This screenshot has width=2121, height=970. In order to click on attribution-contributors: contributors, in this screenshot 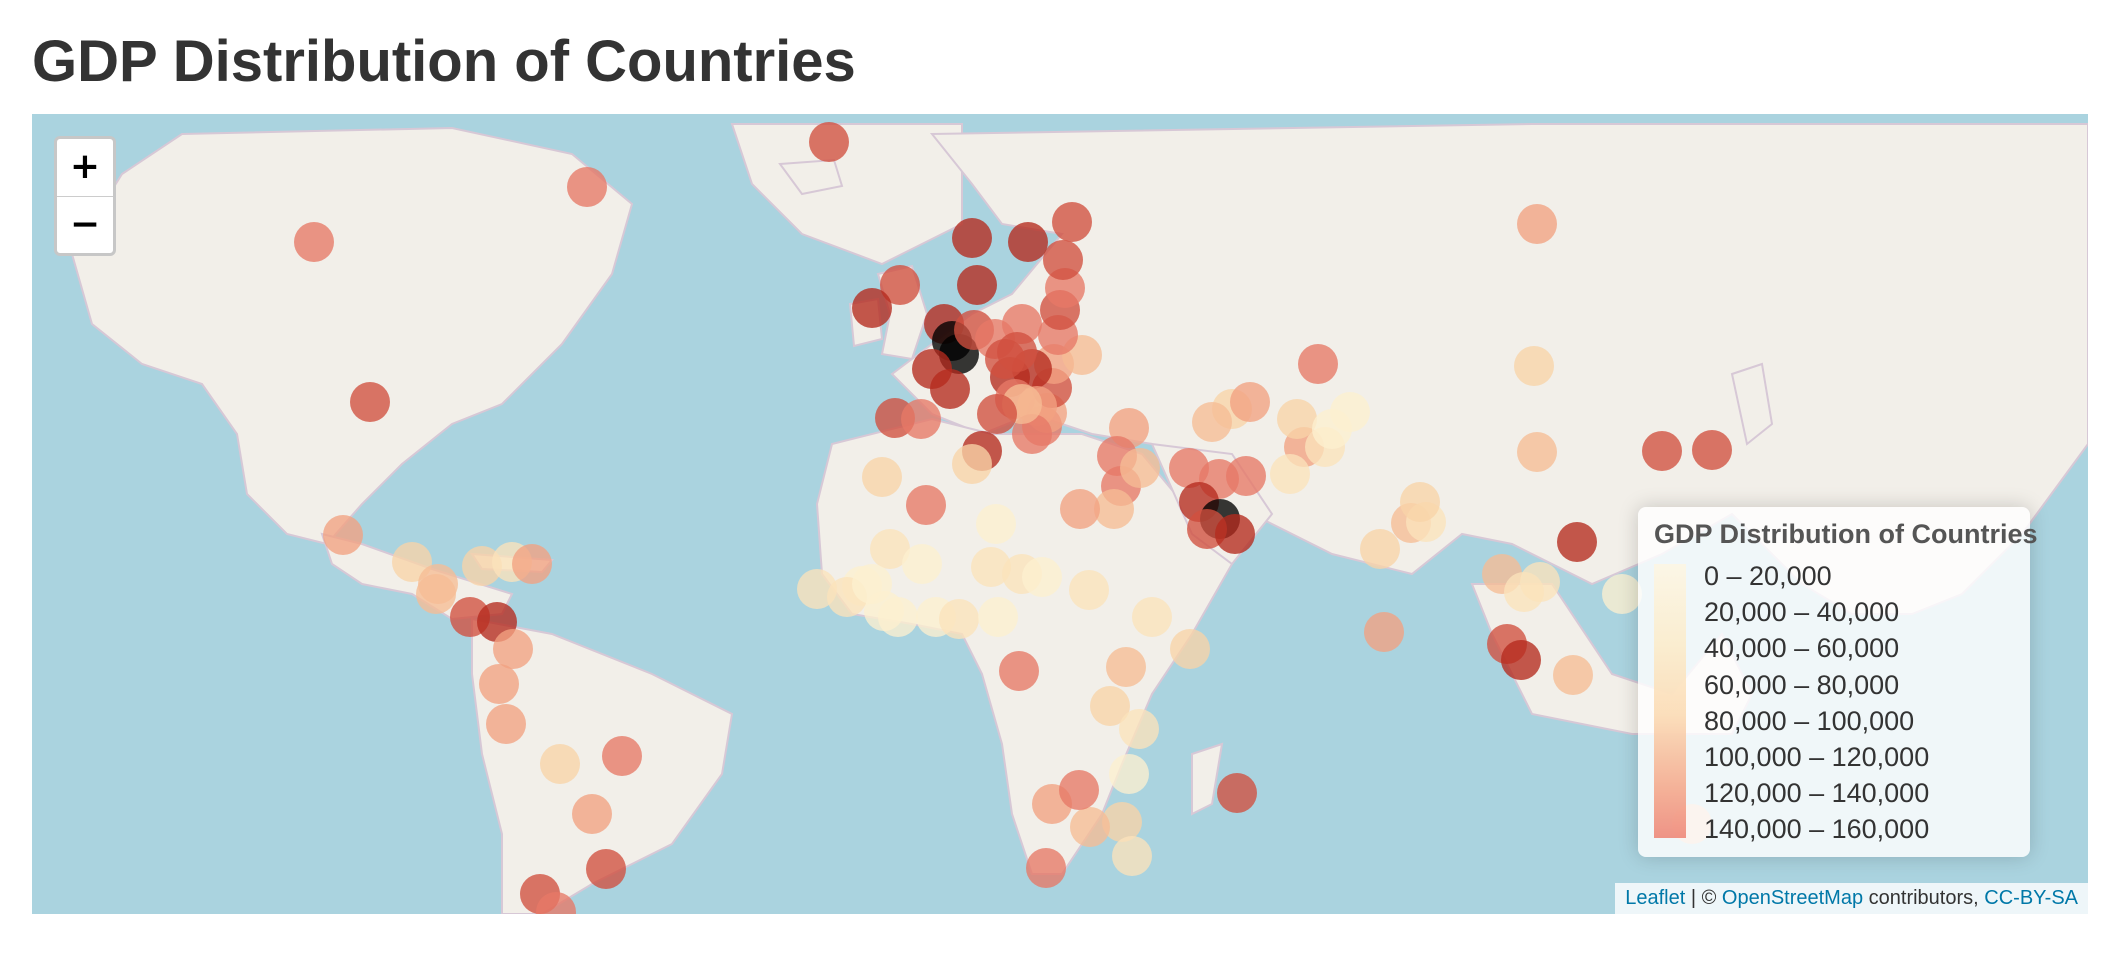, I will do `click(1924, 898)`.